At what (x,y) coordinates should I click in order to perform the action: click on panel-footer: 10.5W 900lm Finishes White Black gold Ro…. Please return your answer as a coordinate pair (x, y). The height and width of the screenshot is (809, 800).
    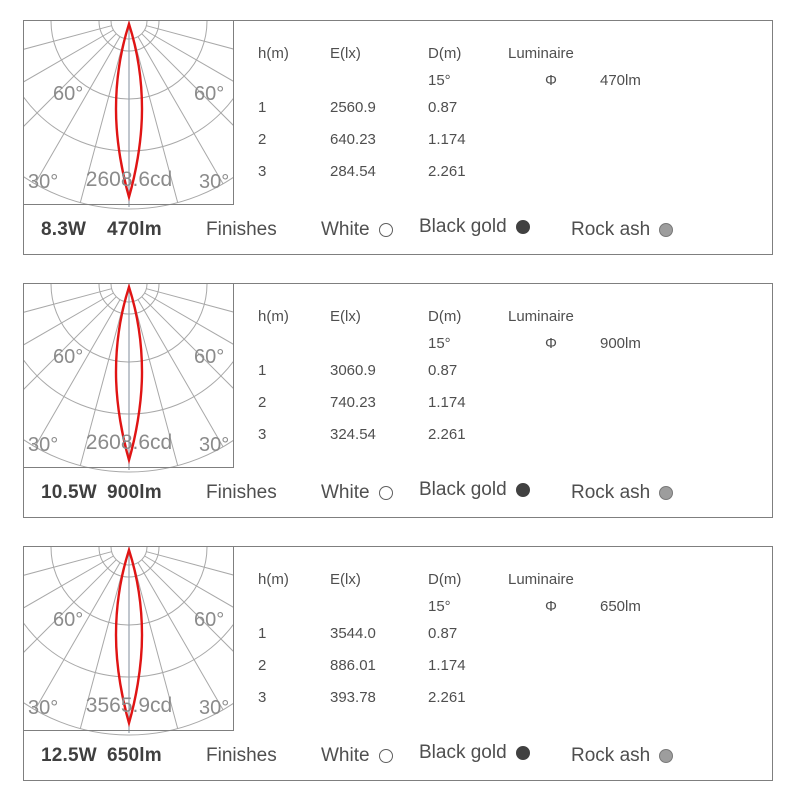
    Looking at the image, I should click on (398, 492).